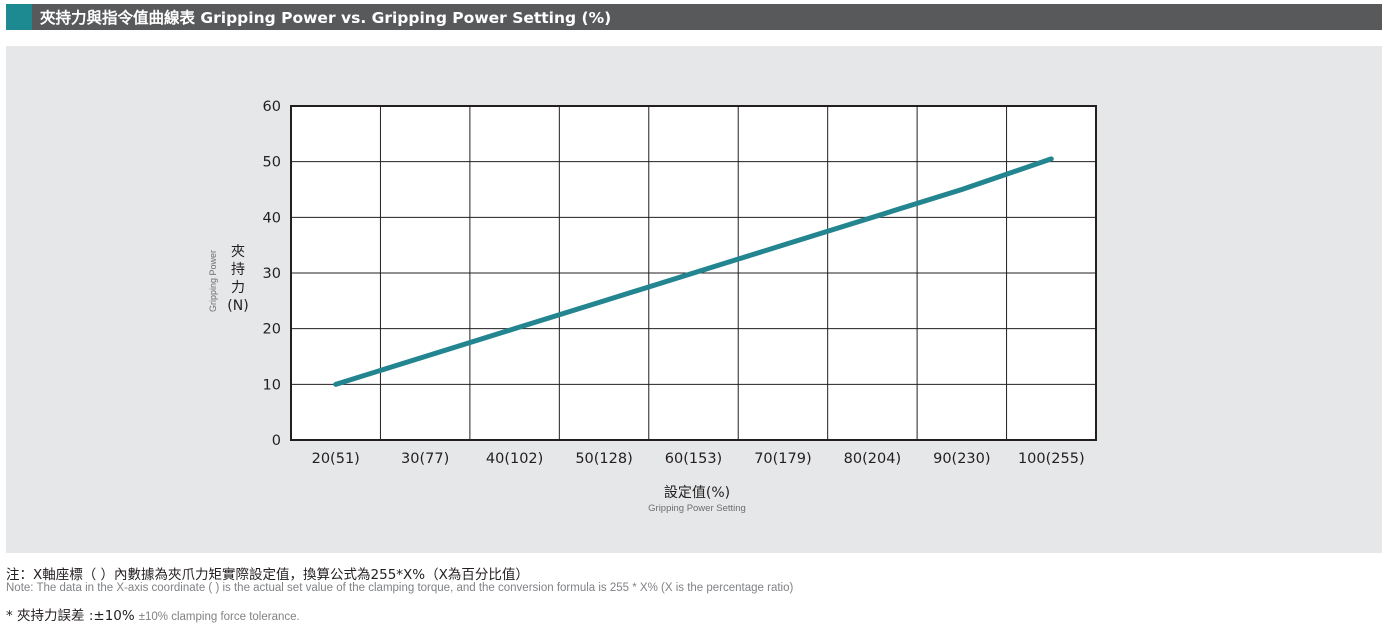  I want to click on x-tick-label: 70(179), so click(782, 459).